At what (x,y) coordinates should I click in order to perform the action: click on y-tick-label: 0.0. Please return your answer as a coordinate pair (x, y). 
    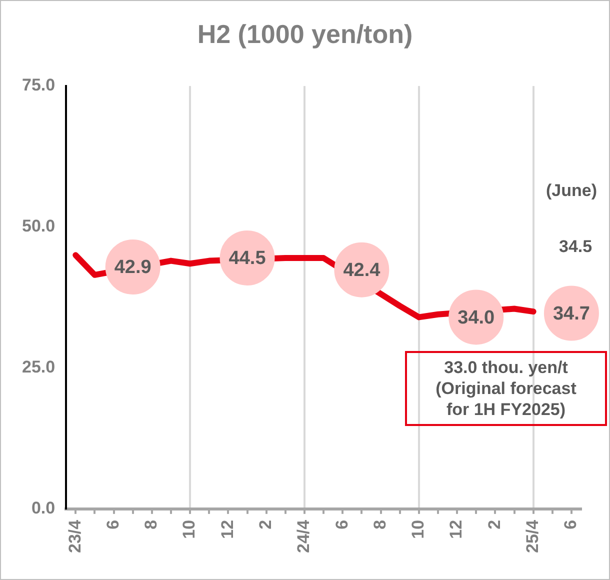
    Looking at the image, I should click on (43, 508).